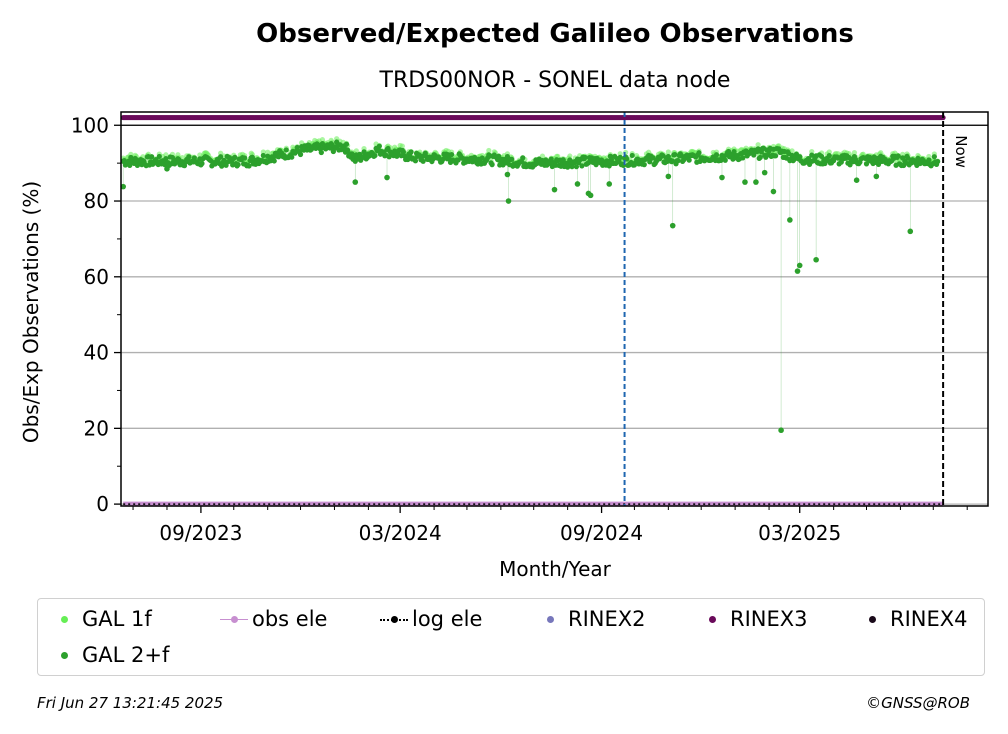 Image resolution: width=1008 pixels, height=734 pixels. What do you see at coordinates (31, 312) in the screenshot?
I see `y-axis-label: Obs/Exp Observations (%)` at bounding box center [31, 312].